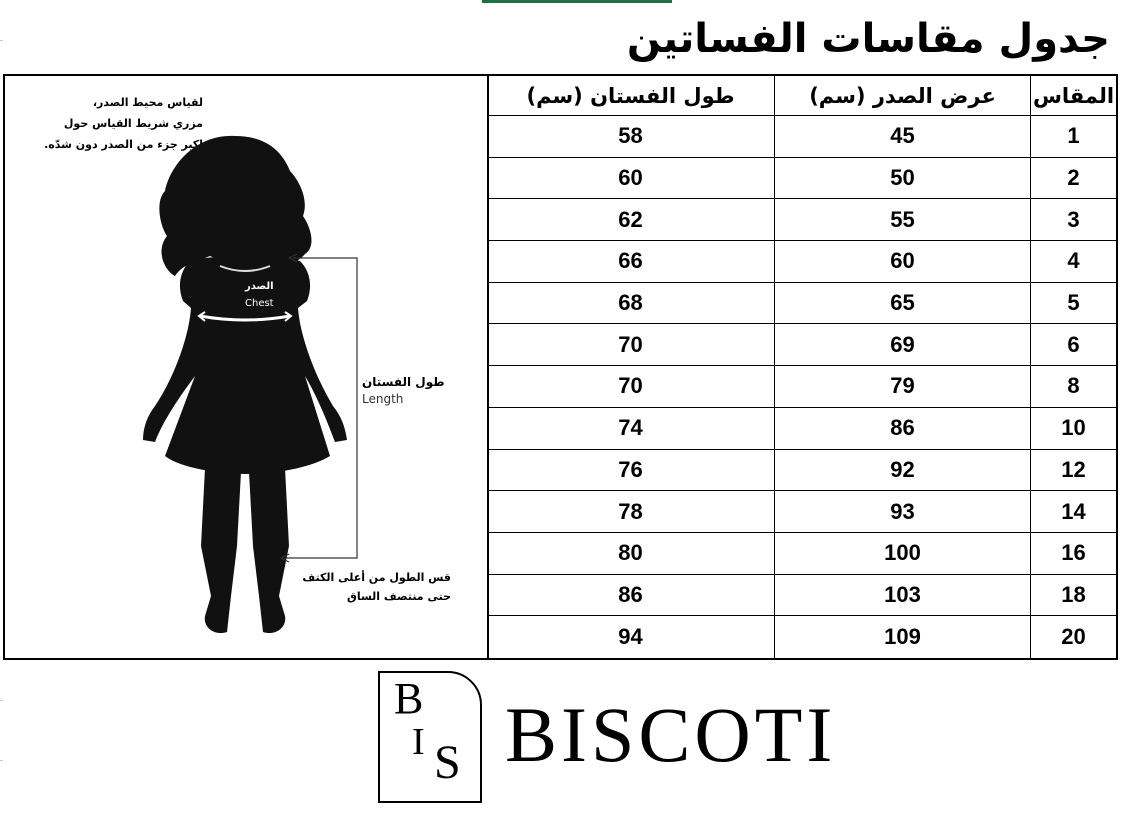 The image size is (1122, 816). Describe the element at coordinates (399, 596) in the screenshot. I see `note-line: حتى منتصف الساق` at that location.